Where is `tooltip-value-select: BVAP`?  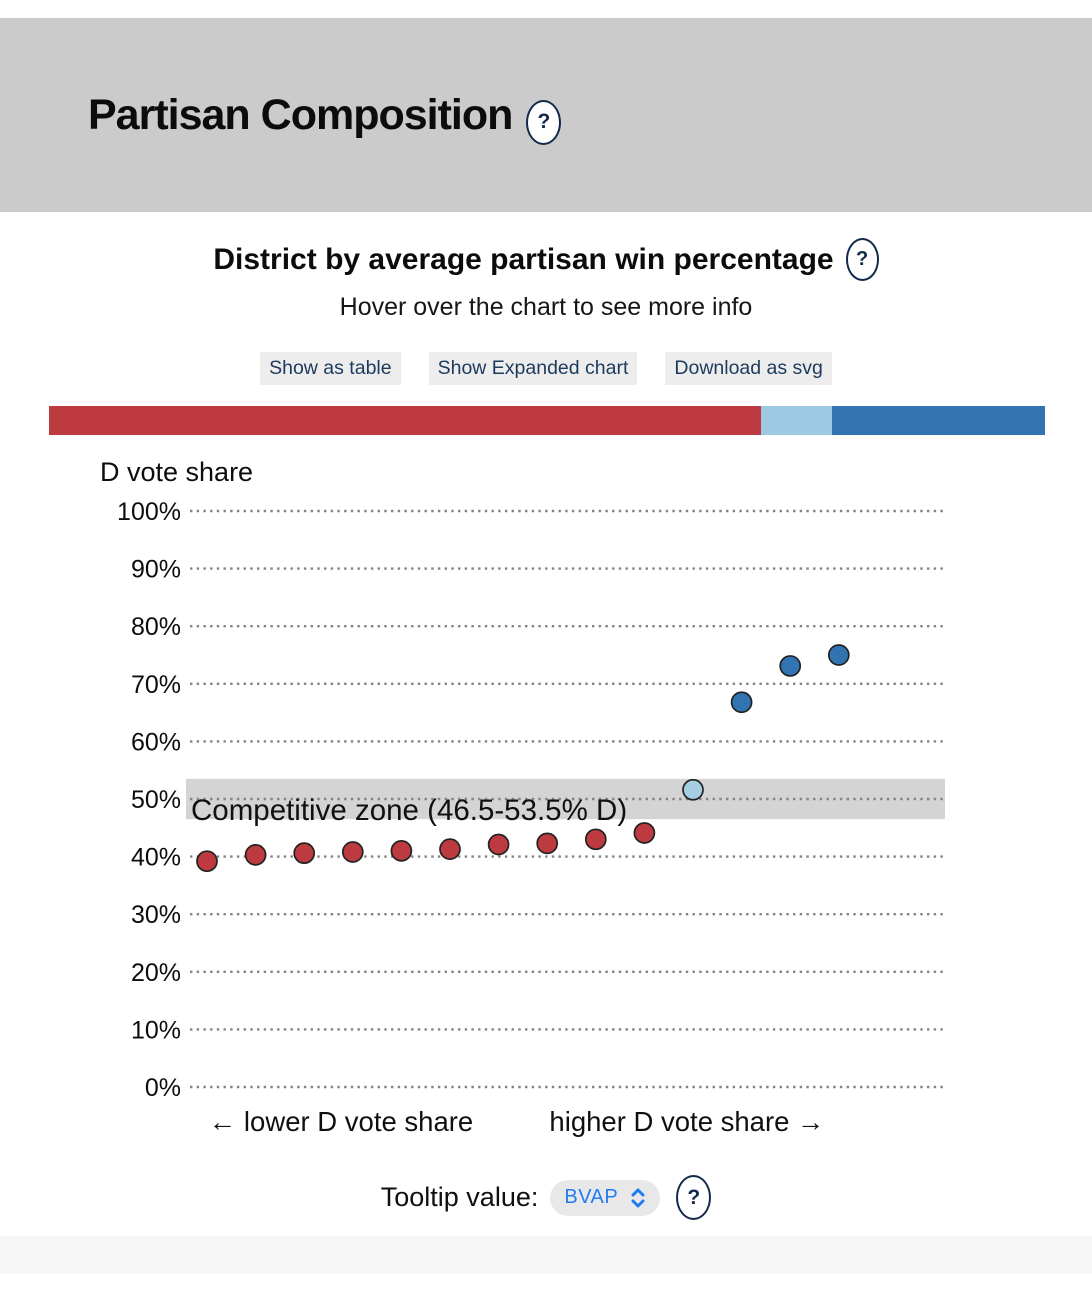 tooltip-value-select: BVAP is located at coordinates (605, 1197).